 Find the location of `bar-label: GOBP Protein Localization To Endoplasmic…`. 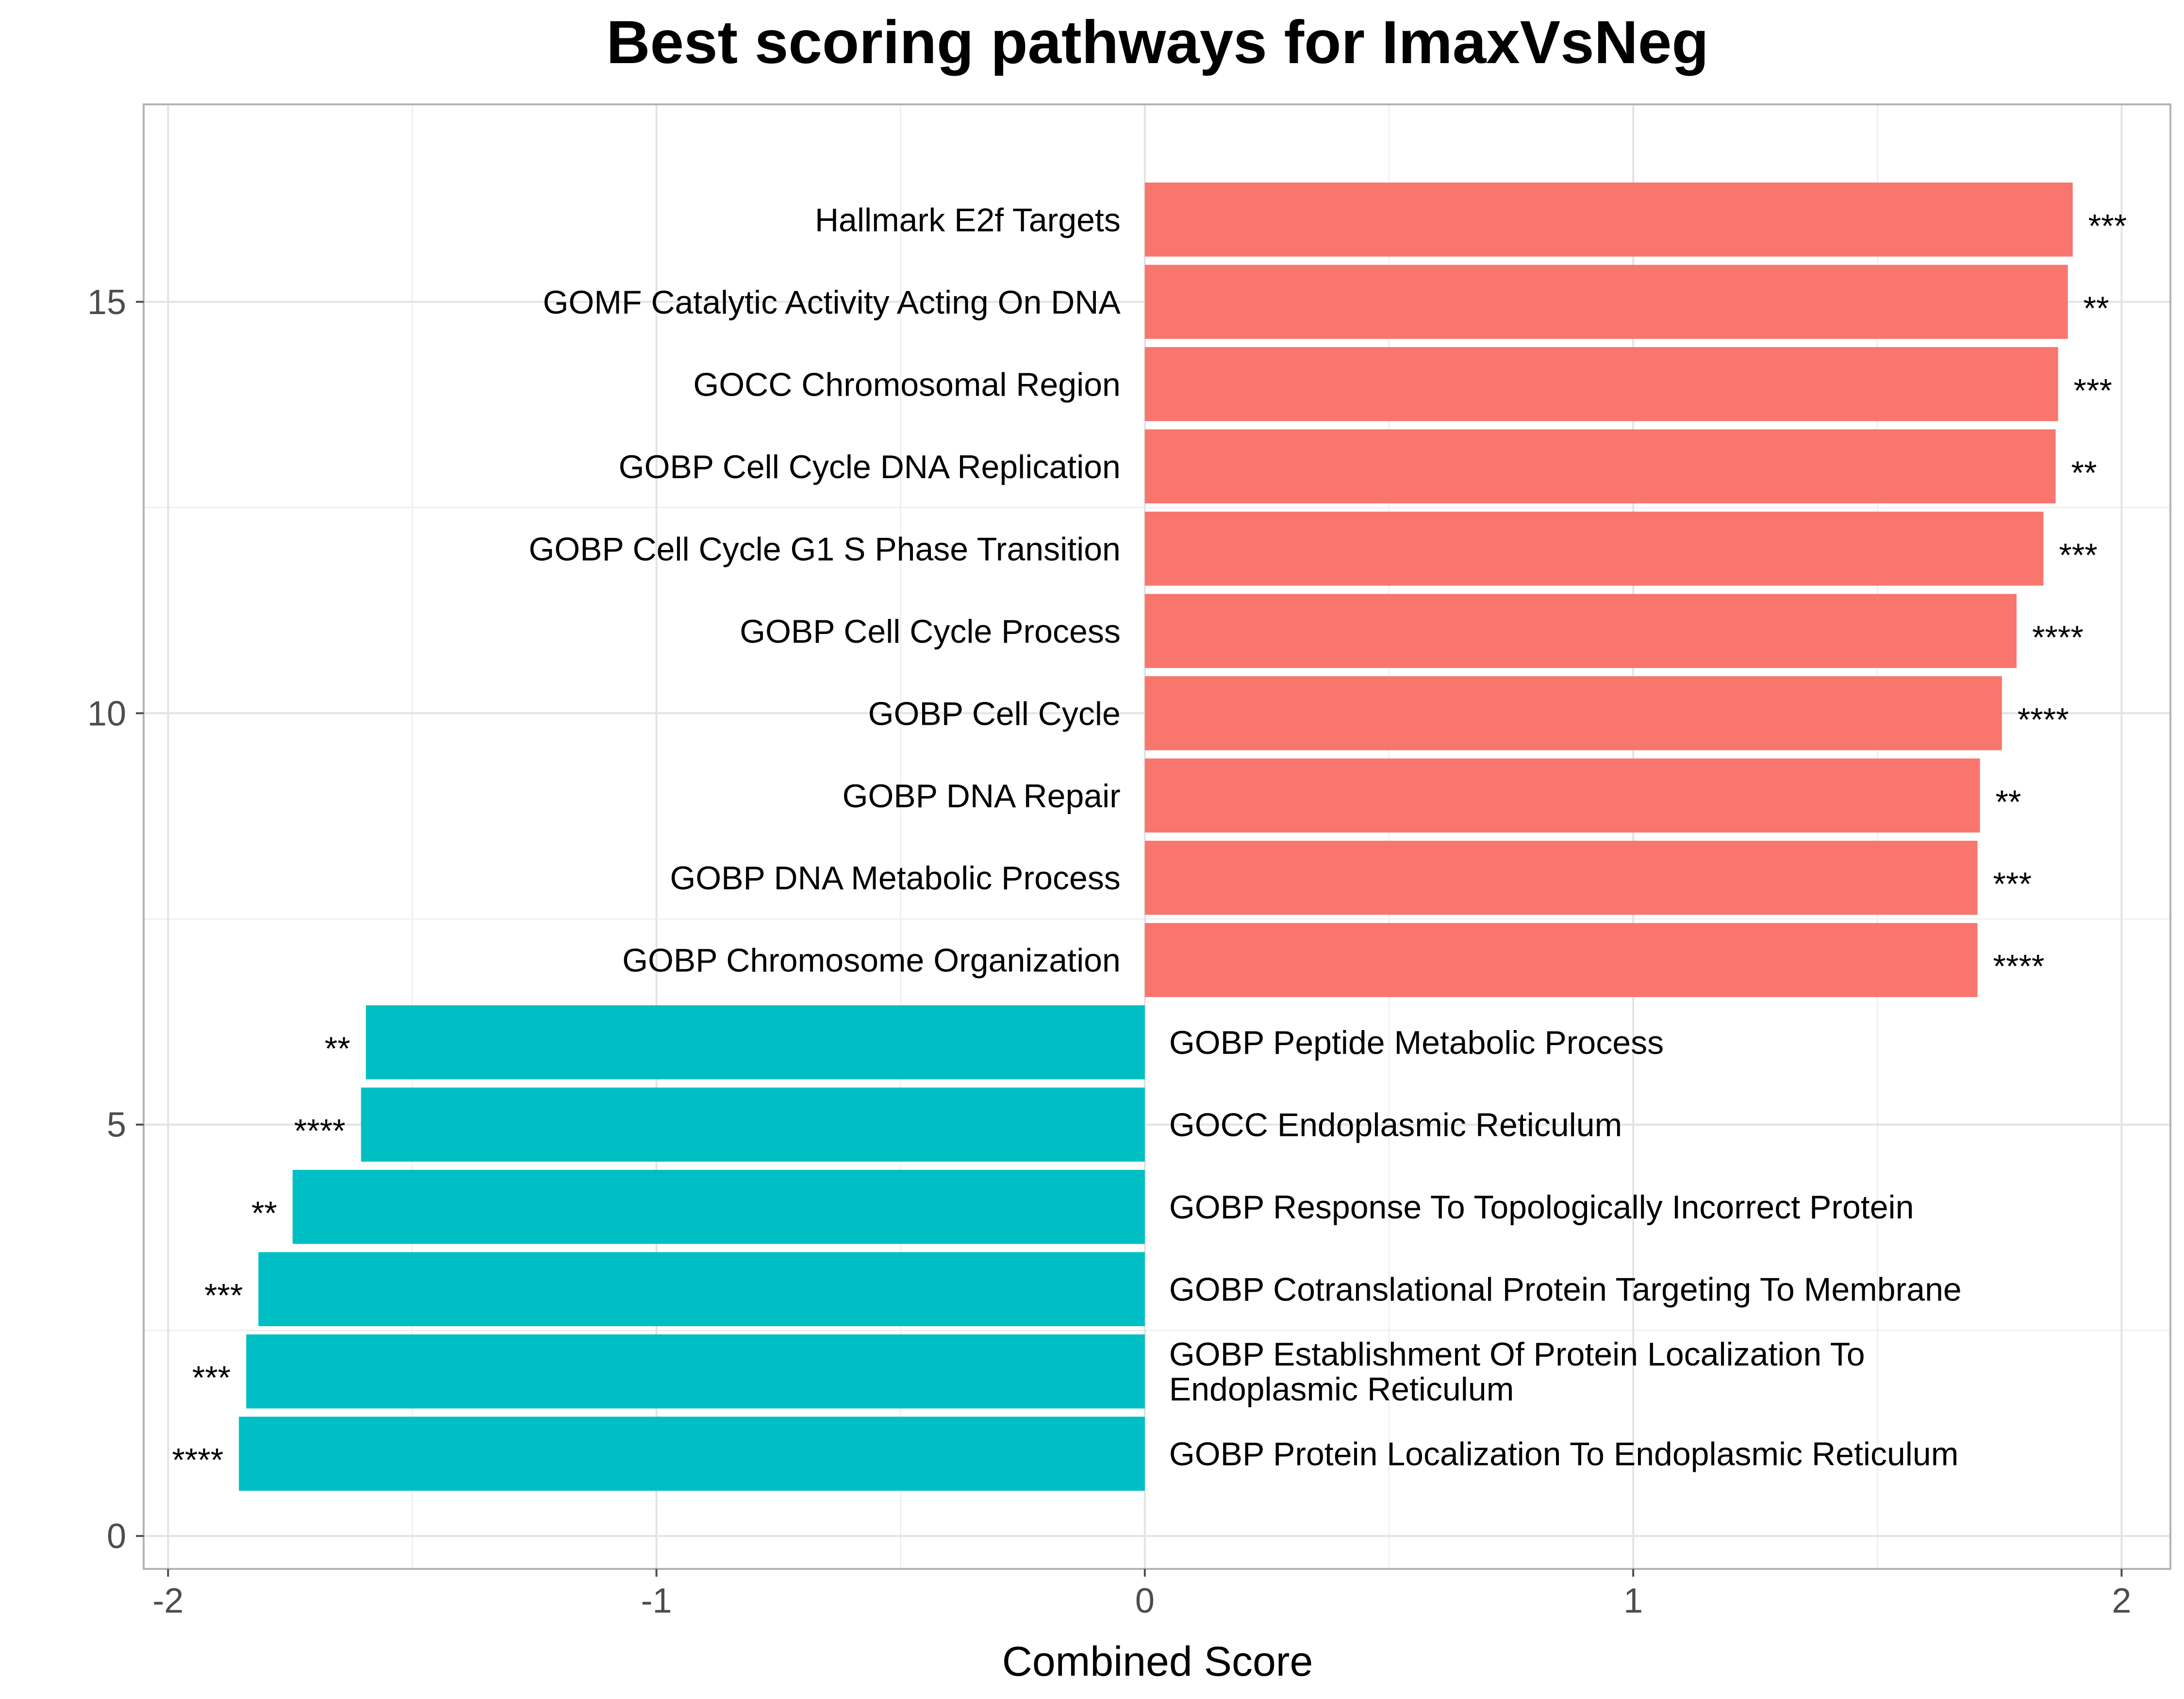

bar-label: GOBP Protein Localization To Endoplasmic… is located at coordinates (1564, 1454).